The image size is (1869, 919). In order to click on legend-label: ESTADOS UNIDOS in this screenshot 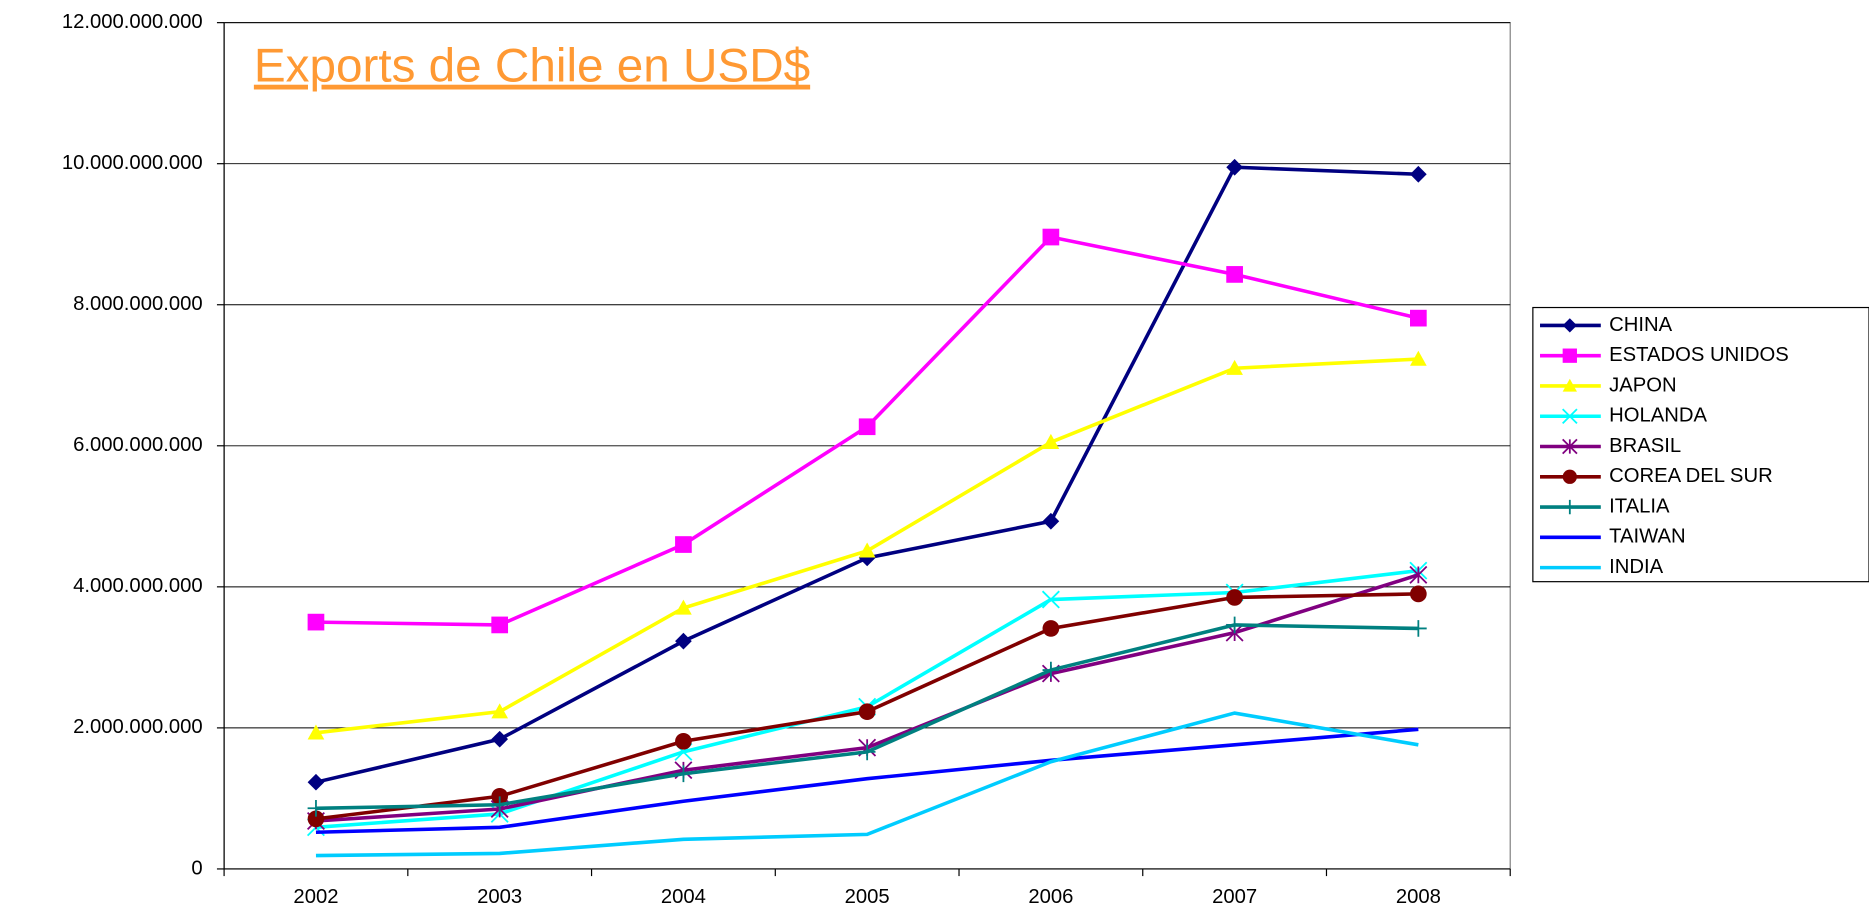, I will do `click(1699, 355)`.